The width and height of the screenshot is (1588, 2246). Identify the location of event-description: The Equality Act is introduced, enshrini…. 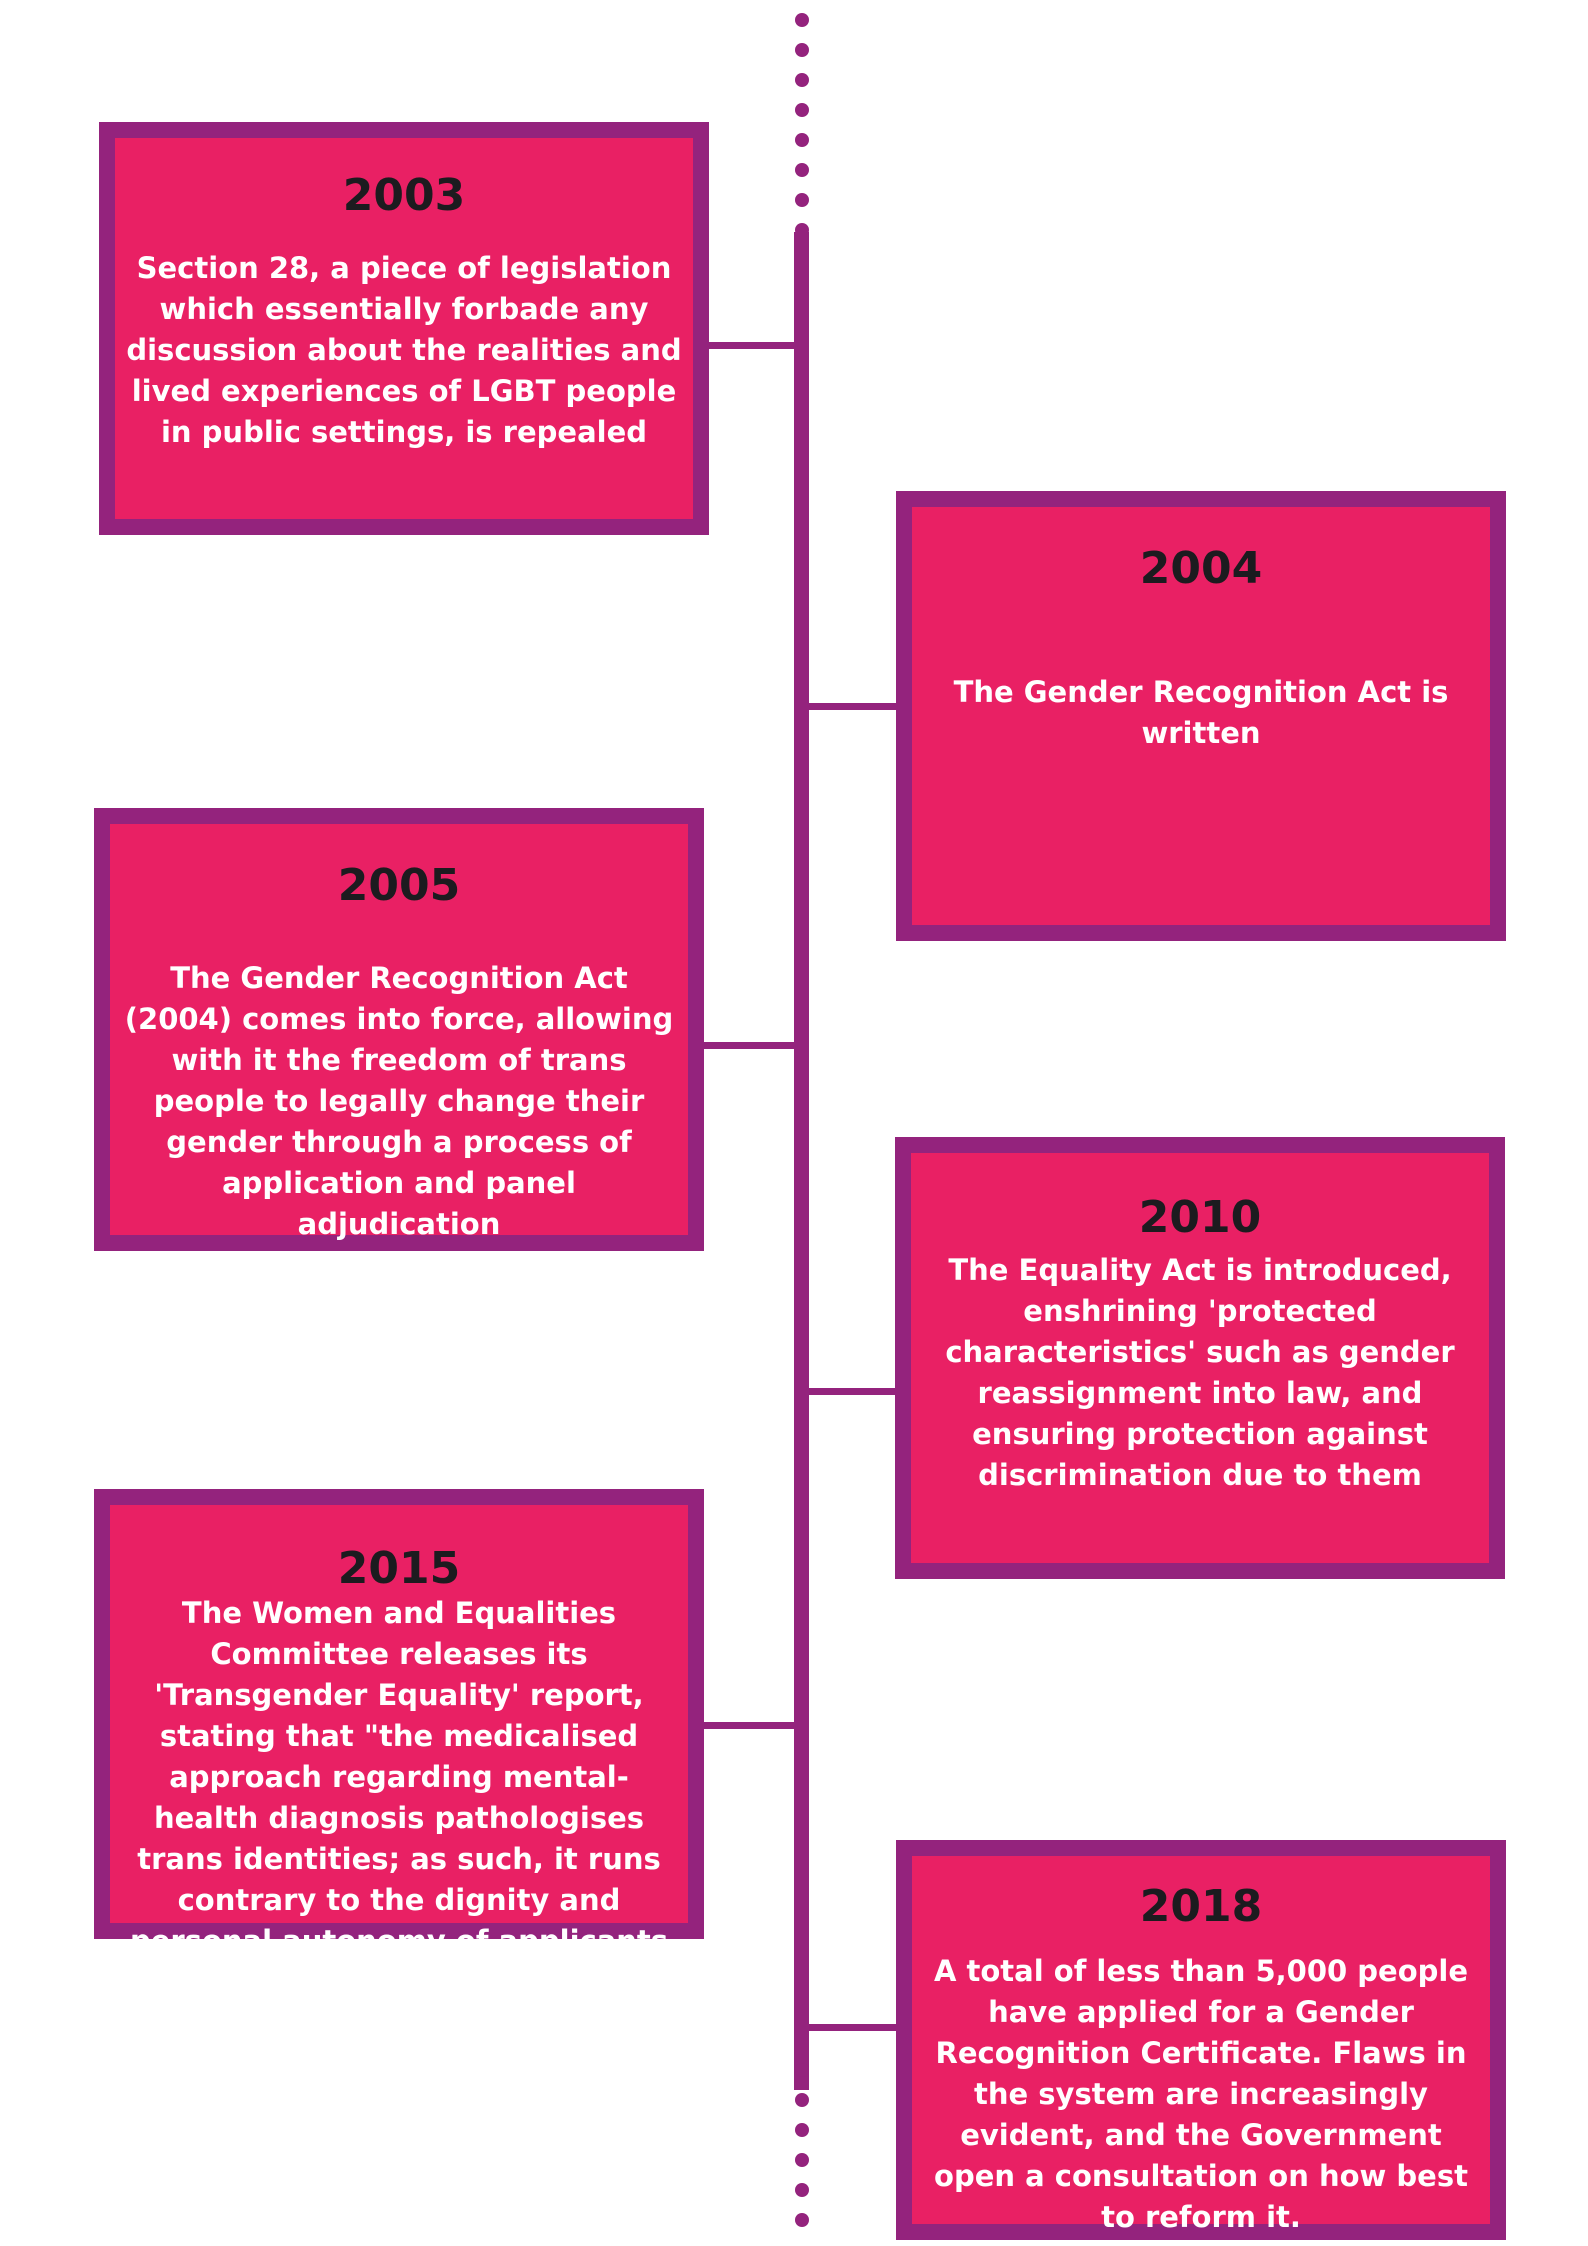
(1200, 1372).